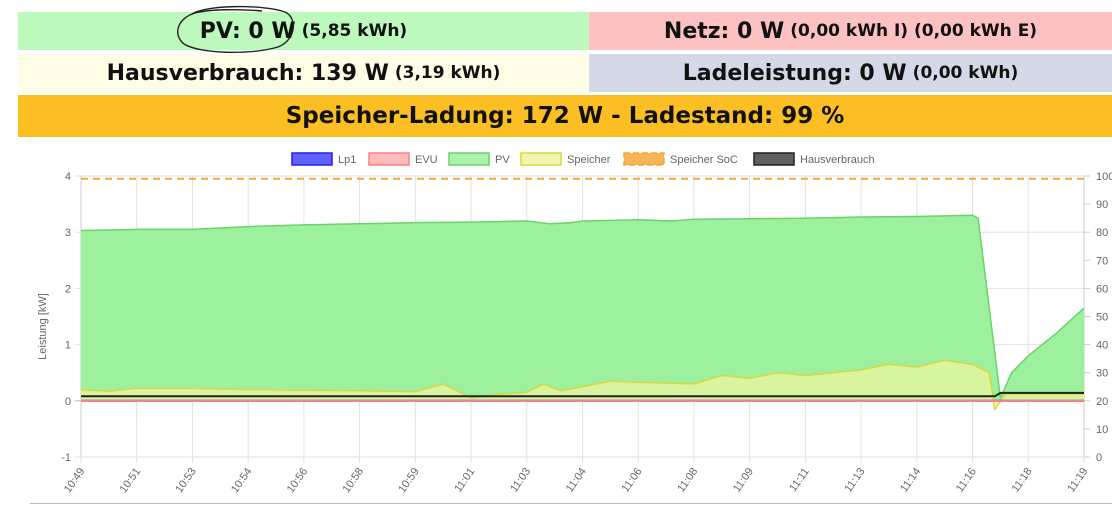 This screenshot has height=505, width=1112. What do you see at coordinates (68, 177) in the screenshot?
I see `y-tick-label: 4` at bounding box center [68, 177].